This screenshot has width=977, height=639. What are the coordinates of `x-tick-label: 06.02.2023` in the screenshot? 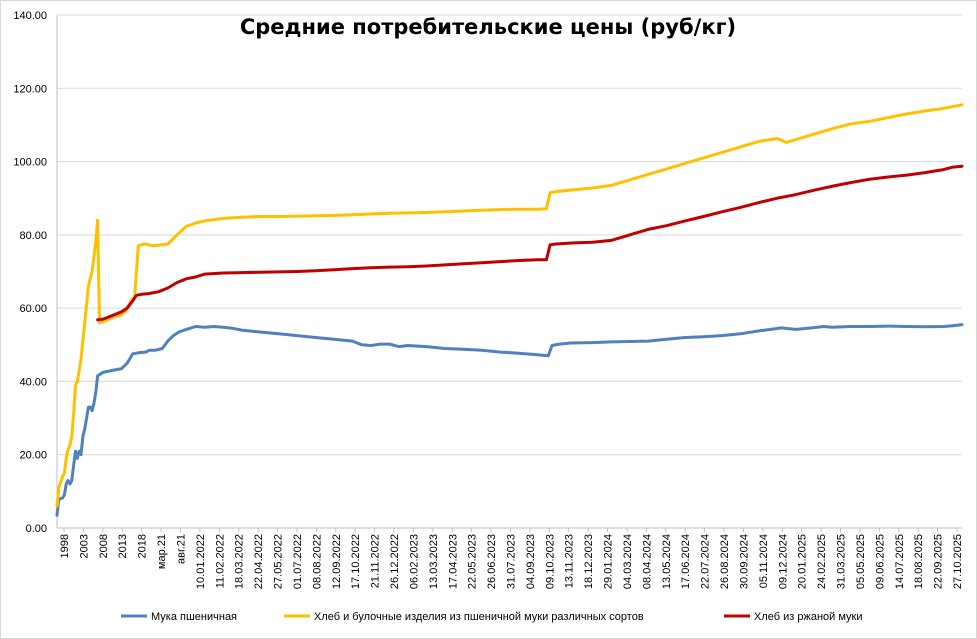 It's located at (414, 561).